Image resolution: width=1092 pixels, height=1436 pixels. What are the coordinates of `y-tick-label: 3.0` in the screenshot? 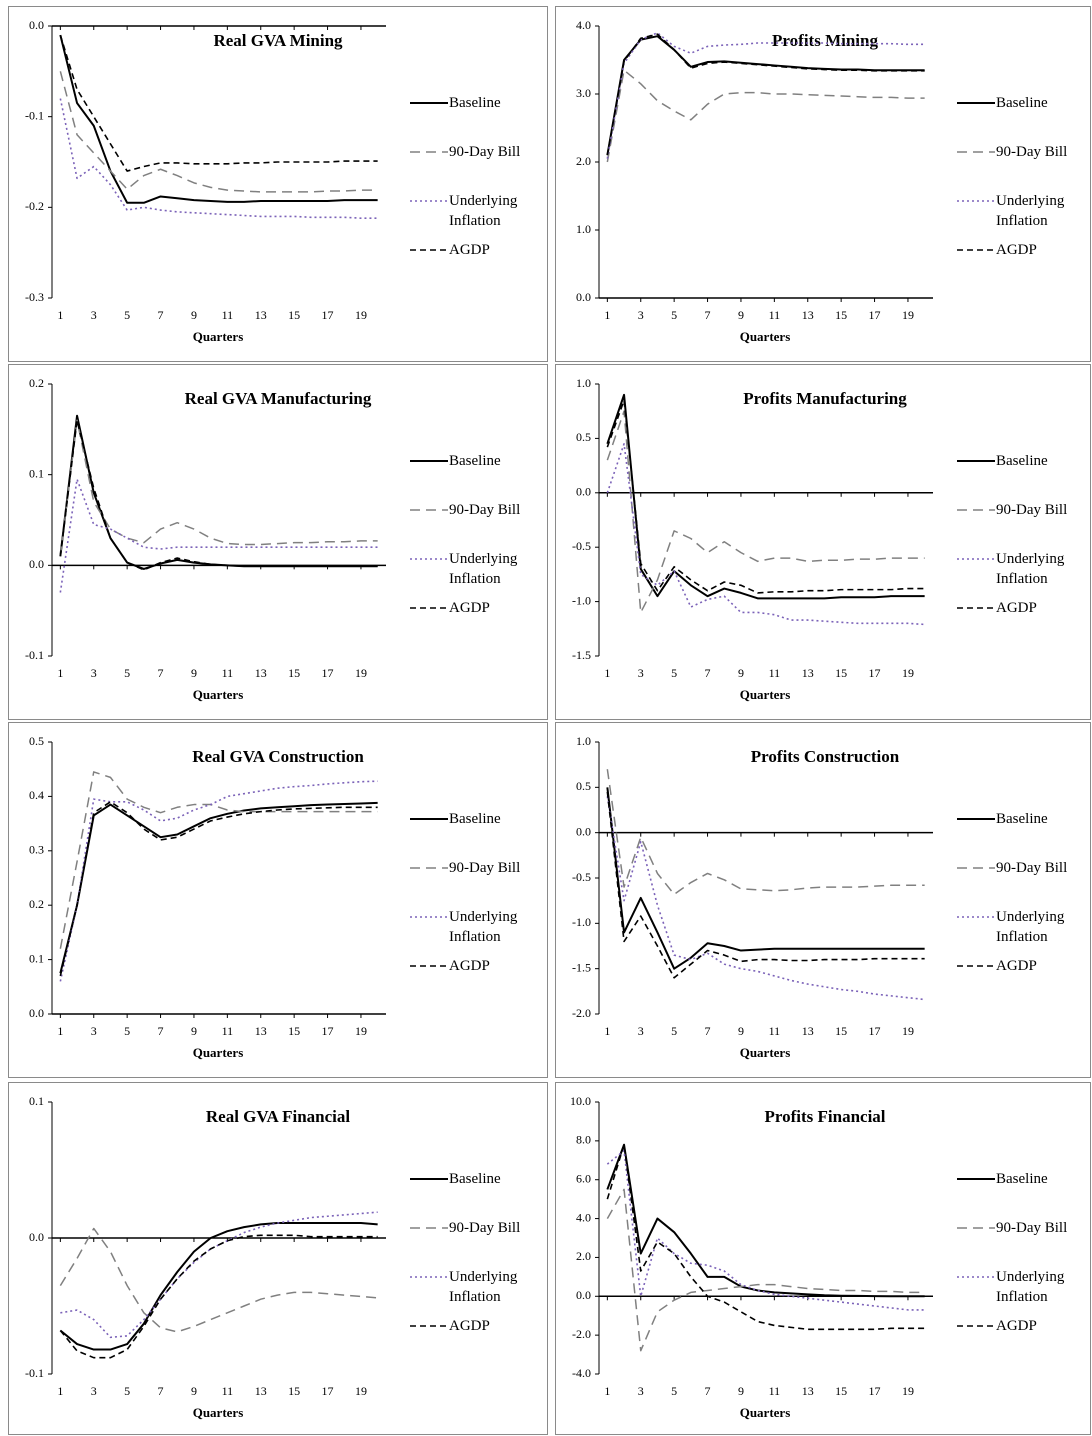 It's located at (583, 93).